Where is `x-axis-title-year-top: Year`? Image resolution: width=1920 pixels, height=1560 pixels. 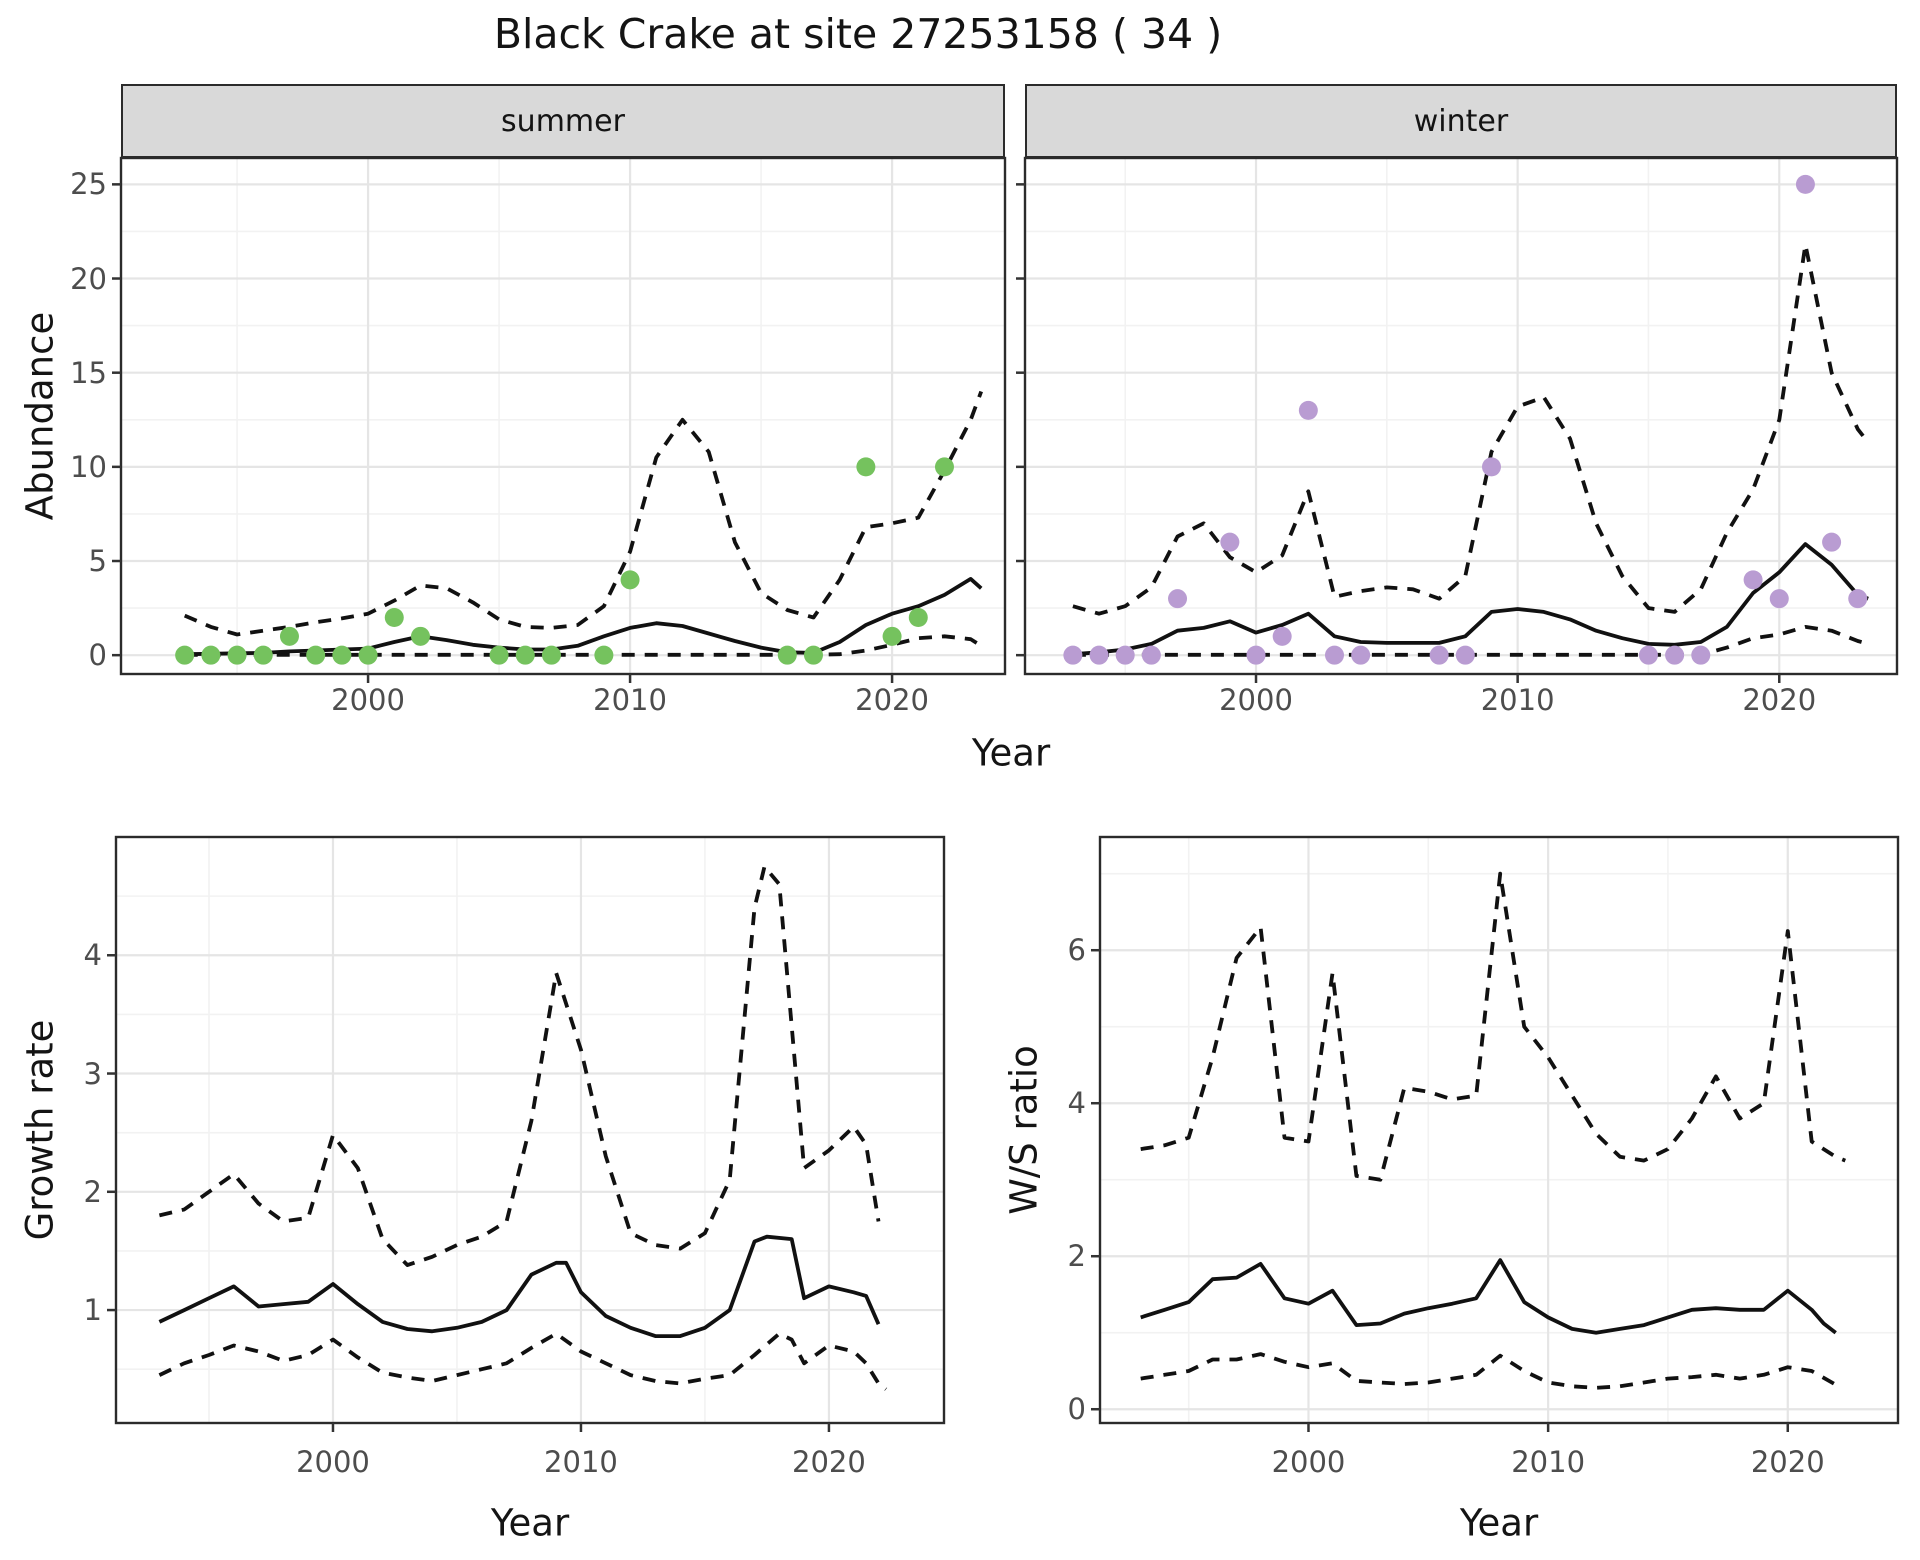 x-axis-title-year-top: Year is located at coordinates (1011, 753).